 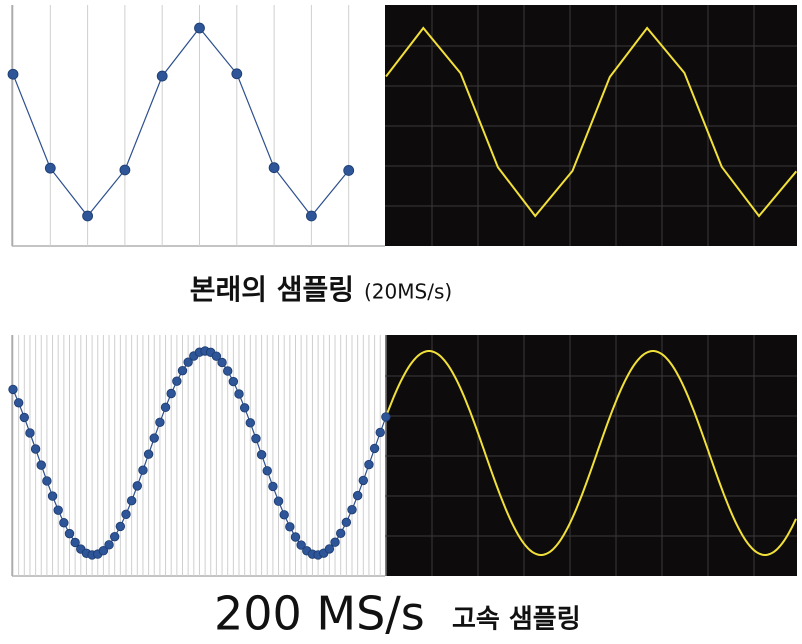 What do you see at coordinates (181, 122) in the screenshot?
I see `sampled-line` at bounding box center [181, 122].